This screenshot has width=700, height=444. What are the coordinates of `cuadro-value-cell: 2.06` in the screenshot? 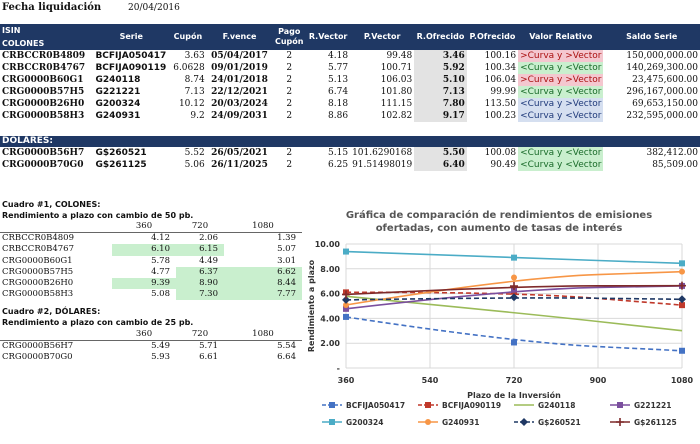 It's located at (208, 238).